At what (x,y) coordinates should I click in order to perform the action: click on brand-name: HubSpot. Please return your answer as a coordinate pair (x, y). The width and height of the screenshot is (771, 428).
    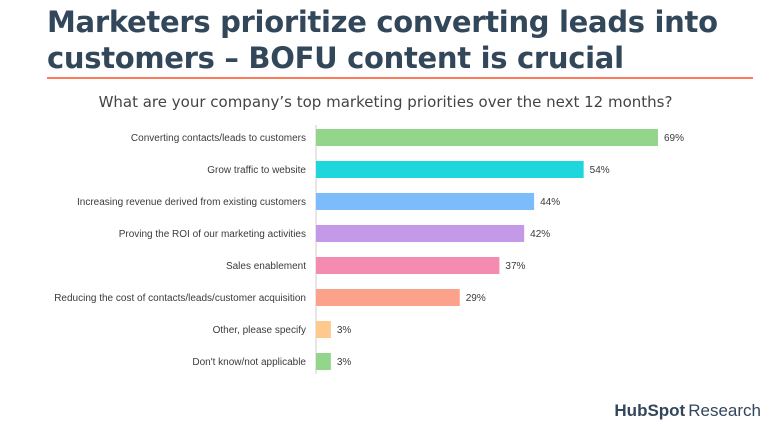
    Looking at the image, I should click on (650, 410).